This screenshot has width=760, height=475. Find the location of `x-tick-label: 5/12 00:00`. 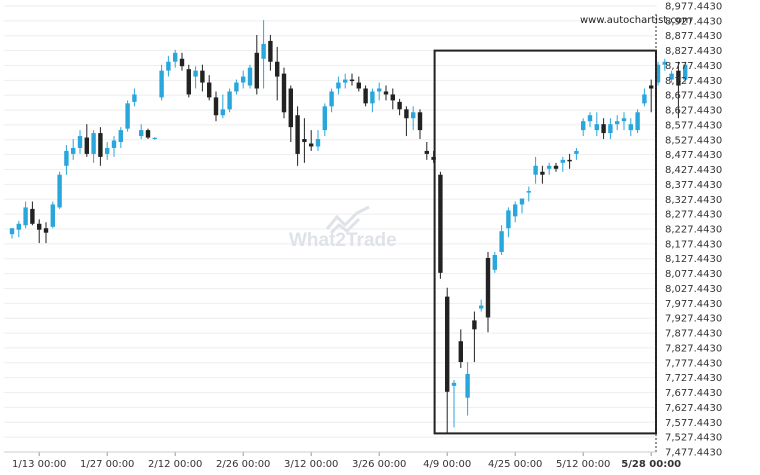

x-tick-label: 5/12 00:00 is located at coordinates (583, 464).